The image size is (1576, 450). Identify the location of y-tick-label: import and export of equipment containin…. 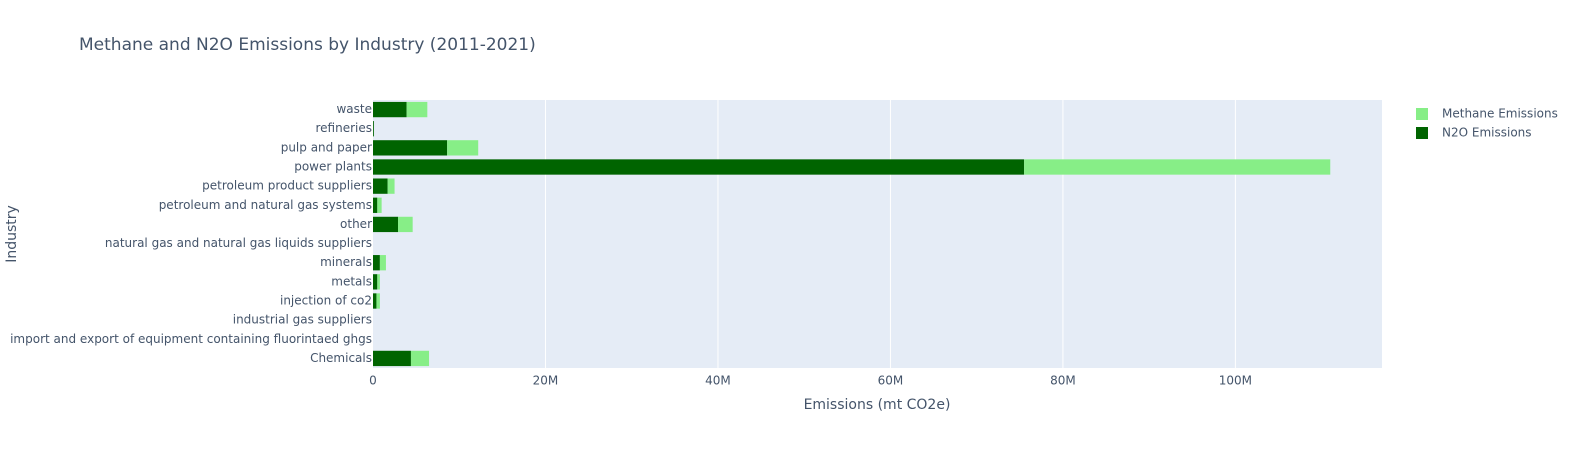
(191, 339).